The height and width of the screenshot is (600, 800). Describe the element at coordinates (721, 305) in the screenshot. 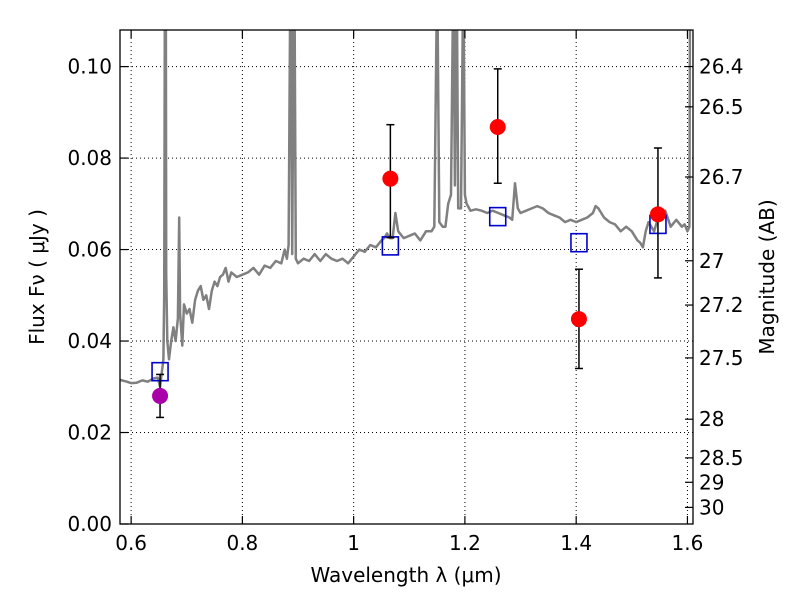

I see `right-tick-label: 27.2` at that location.